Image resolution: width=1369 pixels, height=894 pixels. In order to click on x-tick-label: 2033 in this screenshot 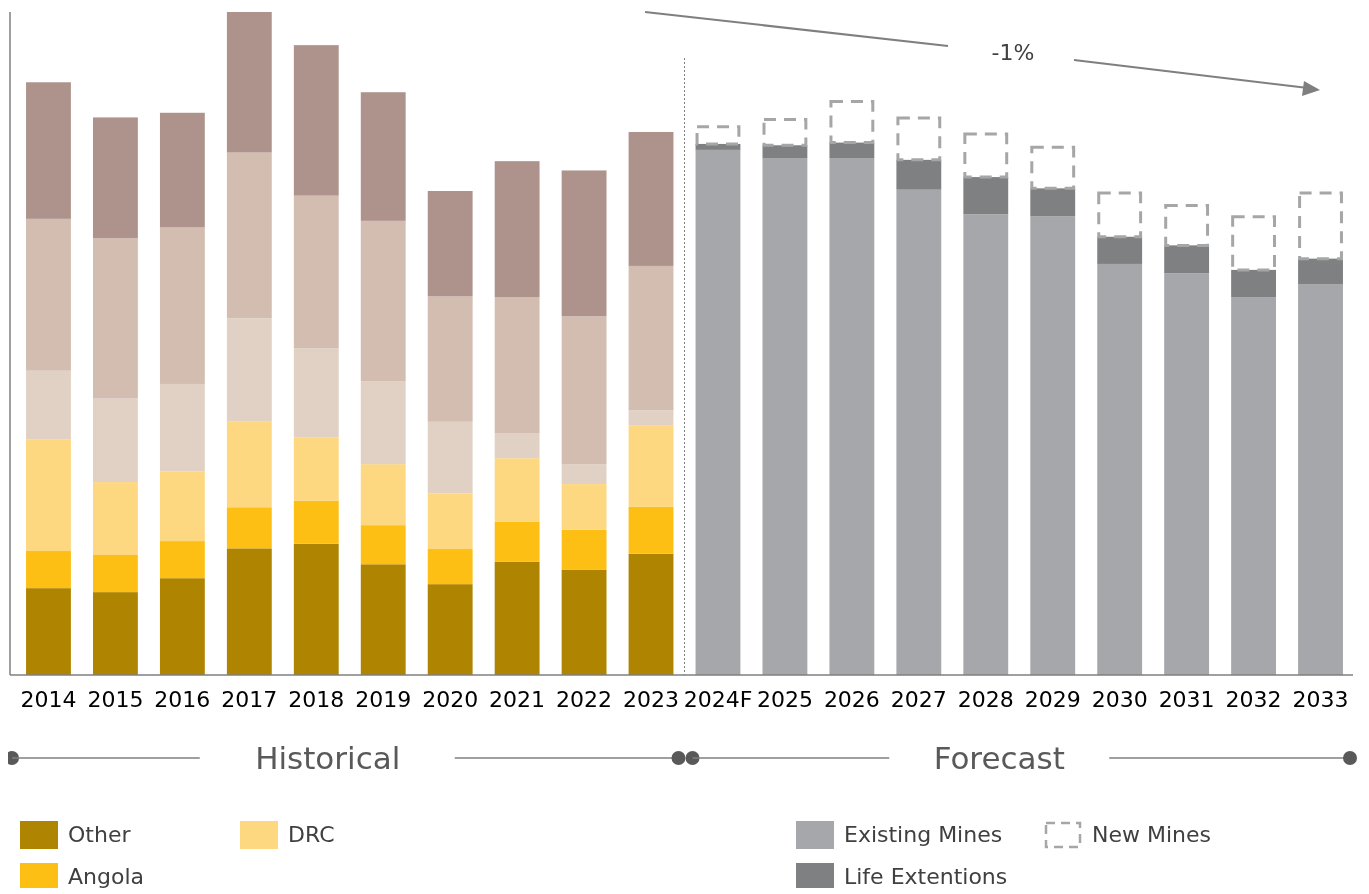, I will do `click(1320, 699)`.